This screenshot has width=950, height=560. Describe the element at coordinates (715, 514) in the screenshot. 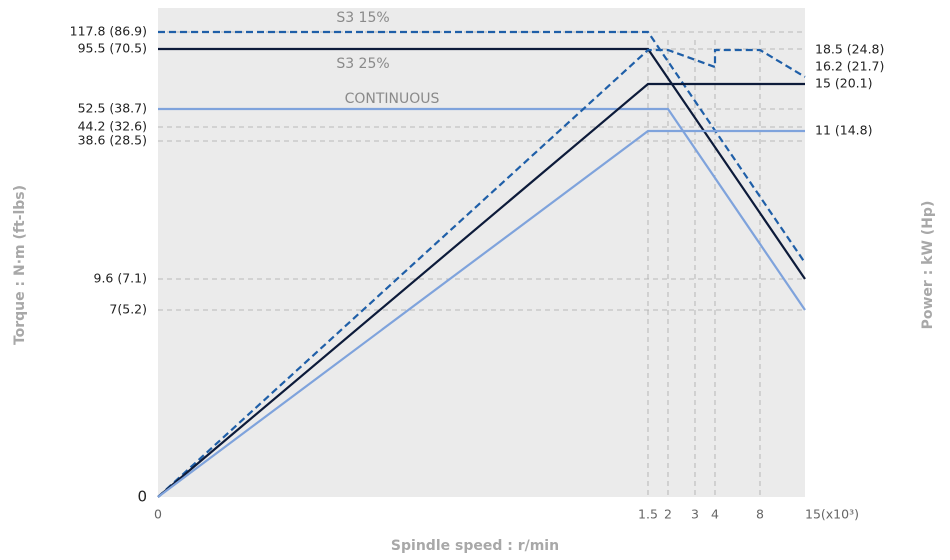

I see `x-tick-label: 4` at that location.